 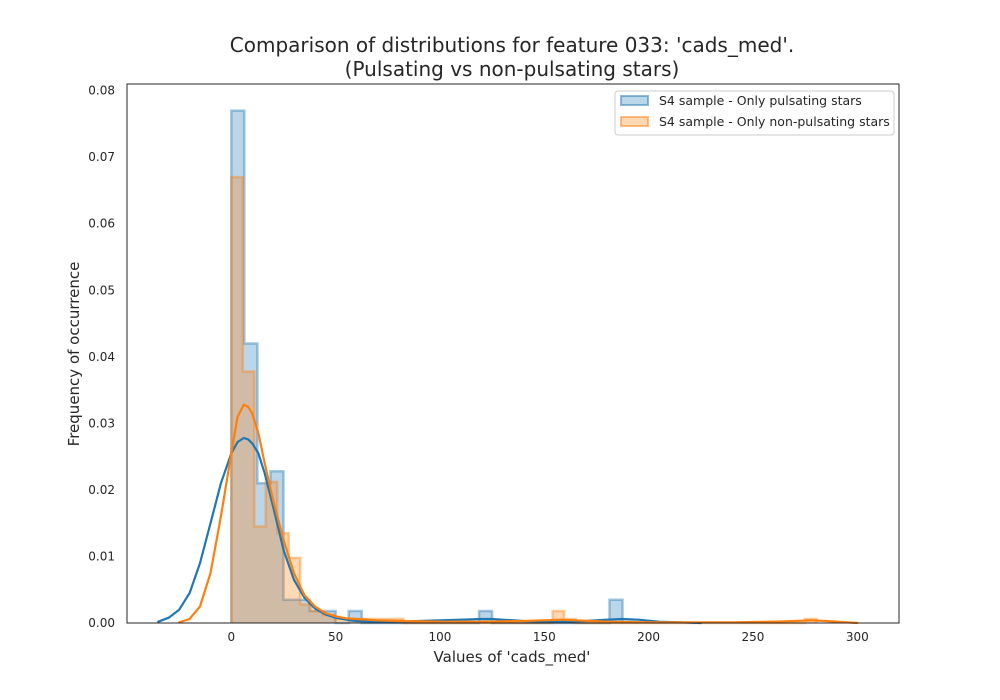 I want to click on y-tick-label: 0.07, so click(x=101, y=157).